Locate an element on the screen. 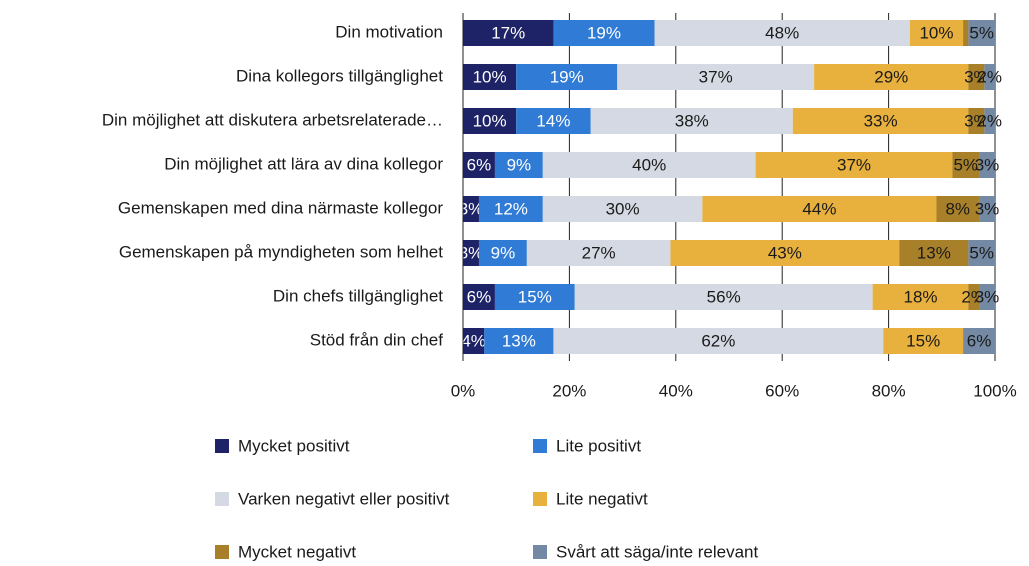 Image resolution: width=1029 pixels, height=566 pixels. data-label: 14% is located at coordinates (553, 120).